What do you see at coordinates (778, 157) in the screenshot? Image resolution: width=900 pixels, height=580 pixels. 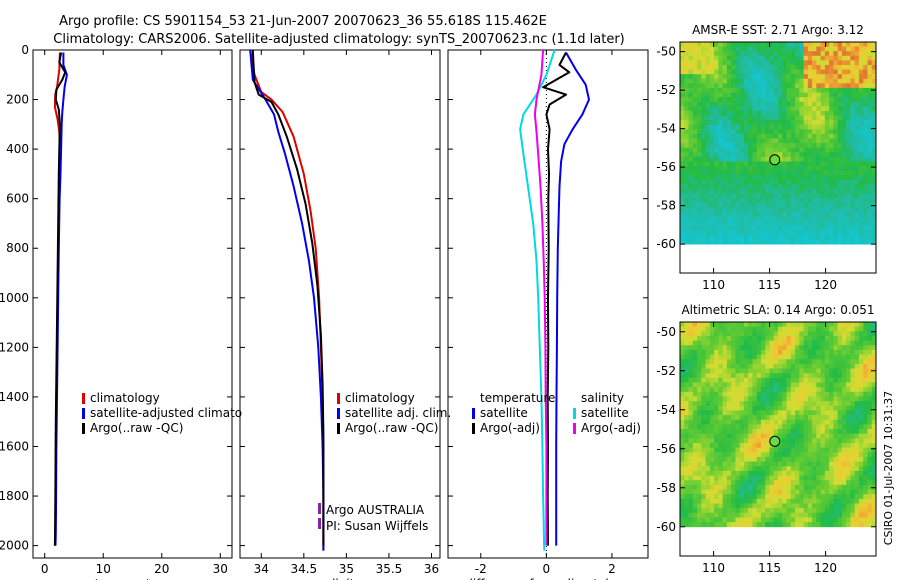 I see `sst_map-axes-box` at bounding box center [778, 157].